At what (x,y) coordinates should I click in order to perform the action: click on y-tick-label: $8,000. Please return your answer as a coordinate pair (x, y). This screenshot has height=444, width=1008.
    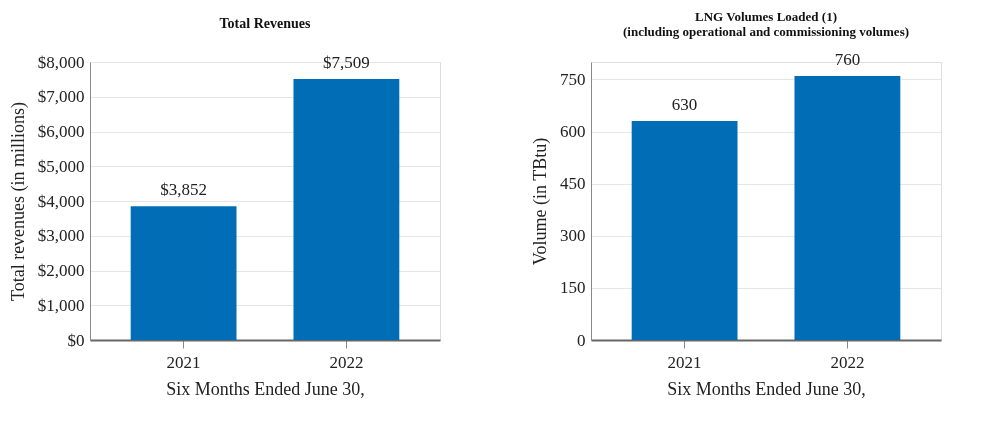
    Looking at the image, I should click on (61, 62).